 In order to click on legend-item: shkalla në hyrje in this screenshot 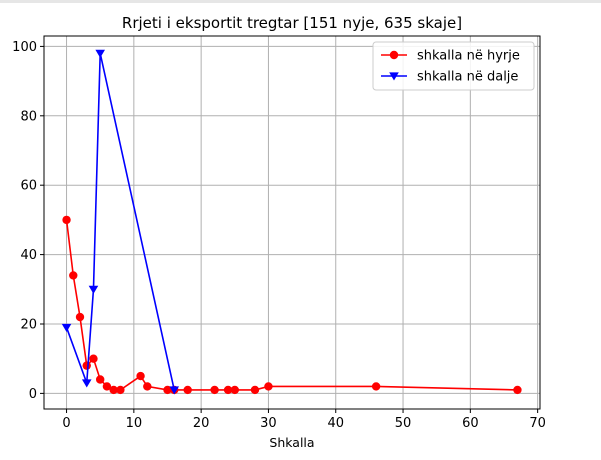, I will do `click(450, 56)`.